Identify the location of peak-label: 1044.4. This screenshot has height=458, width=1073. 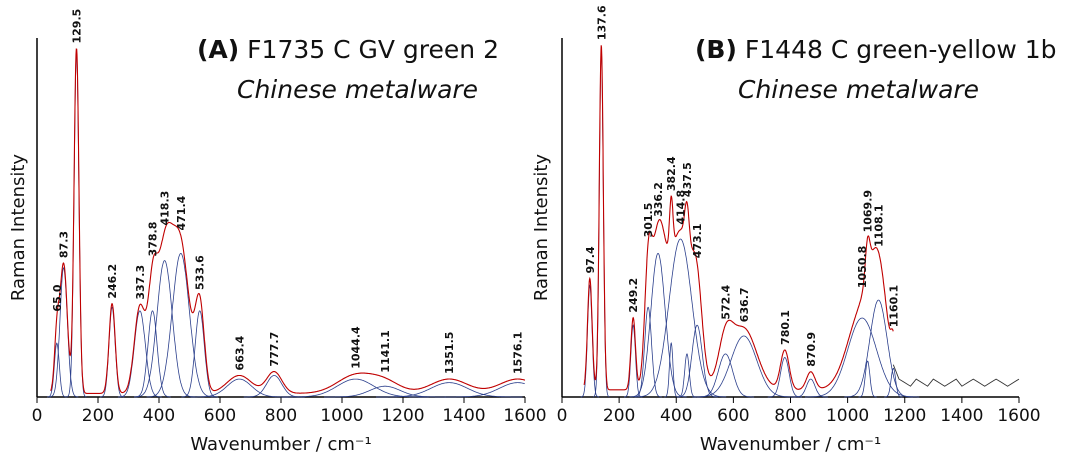
(356, 347).